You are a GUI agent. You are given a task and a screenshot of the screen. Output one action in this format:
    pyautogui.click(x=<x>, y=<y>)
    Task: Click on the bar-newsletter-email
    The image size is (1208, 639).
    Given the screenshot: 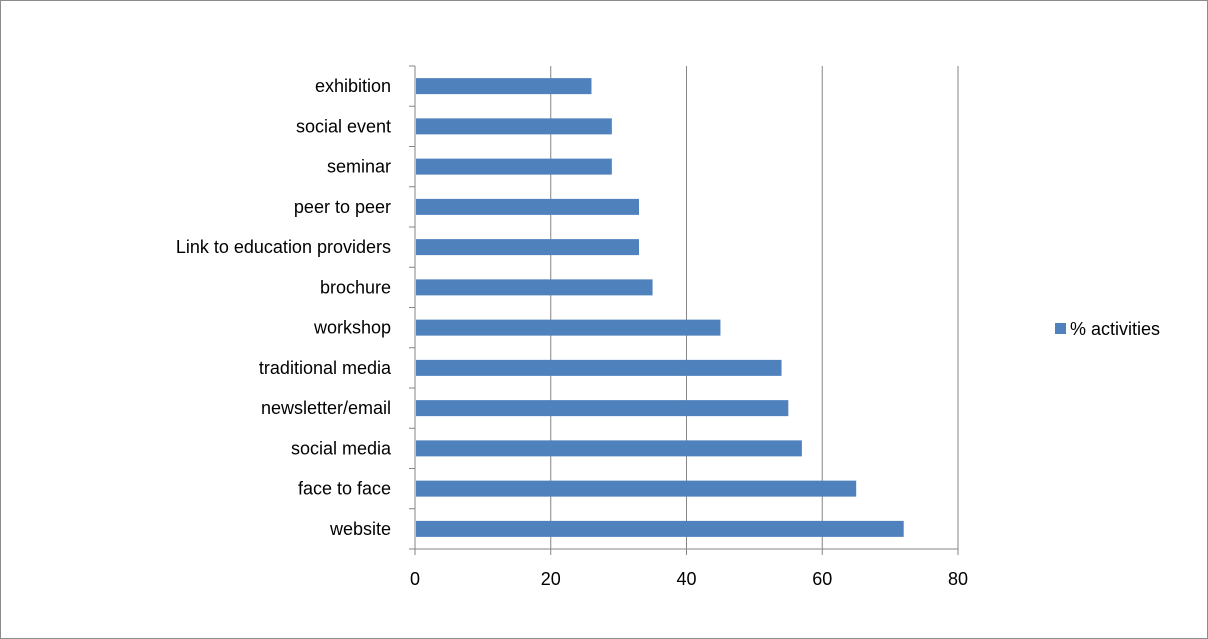 What is the action you would take?
    pyautogui.click(x=602, y=408)
    